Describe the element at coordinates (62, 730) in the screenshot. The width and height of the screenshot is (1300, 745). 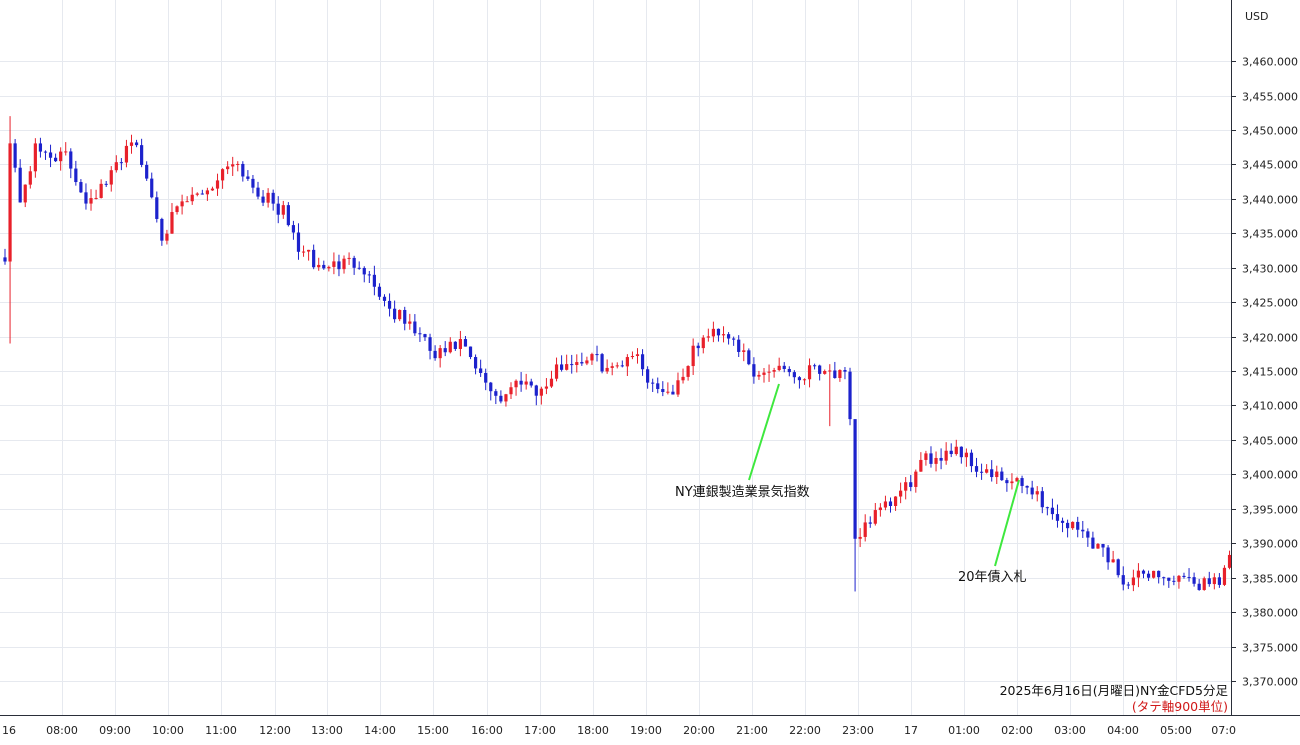
I see `x-tick-label: 08:00` at that location.